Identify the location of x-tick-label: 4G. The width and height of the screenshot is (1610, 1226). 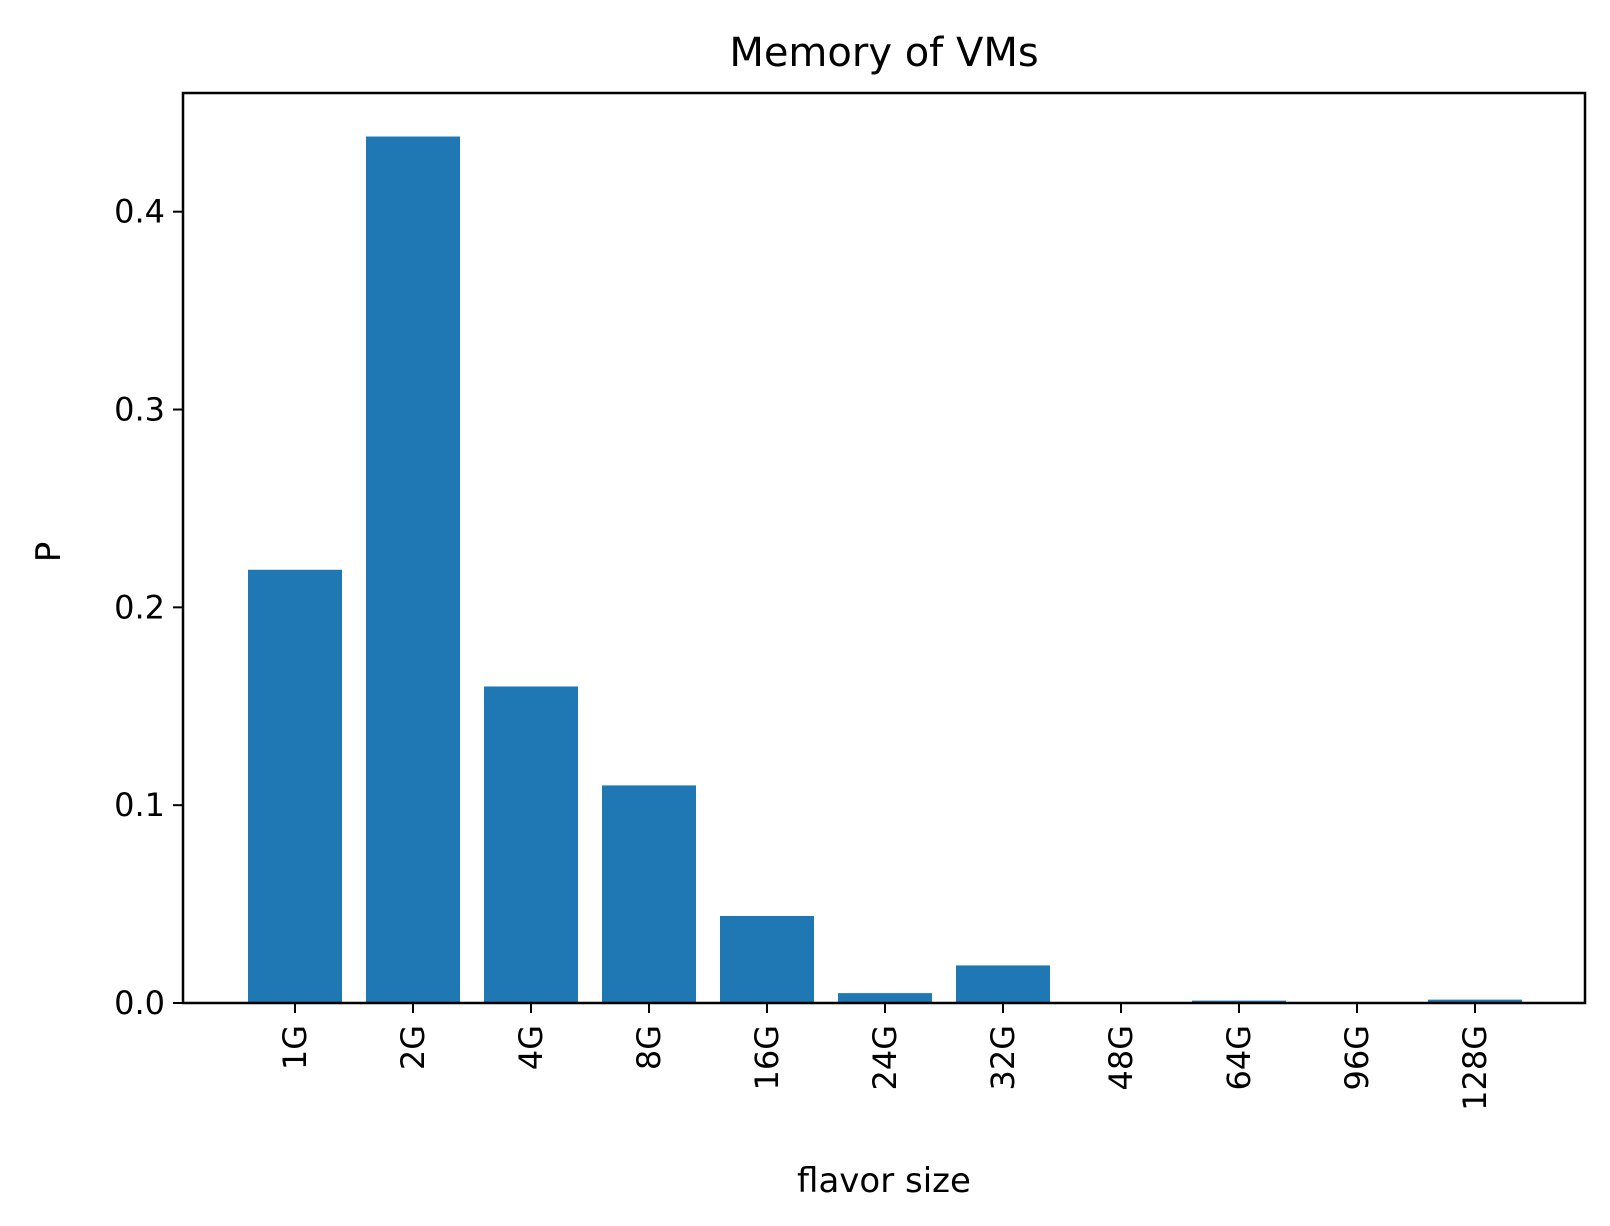
(531, 1047).